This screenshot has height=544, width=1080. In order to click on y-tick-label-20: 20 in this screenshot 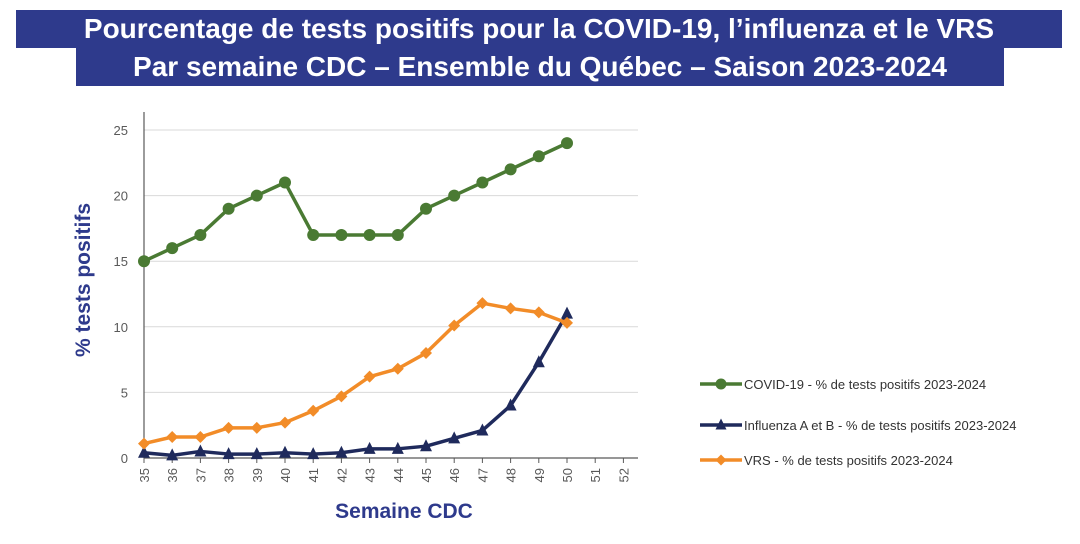, I will do `click(121, 196)`.